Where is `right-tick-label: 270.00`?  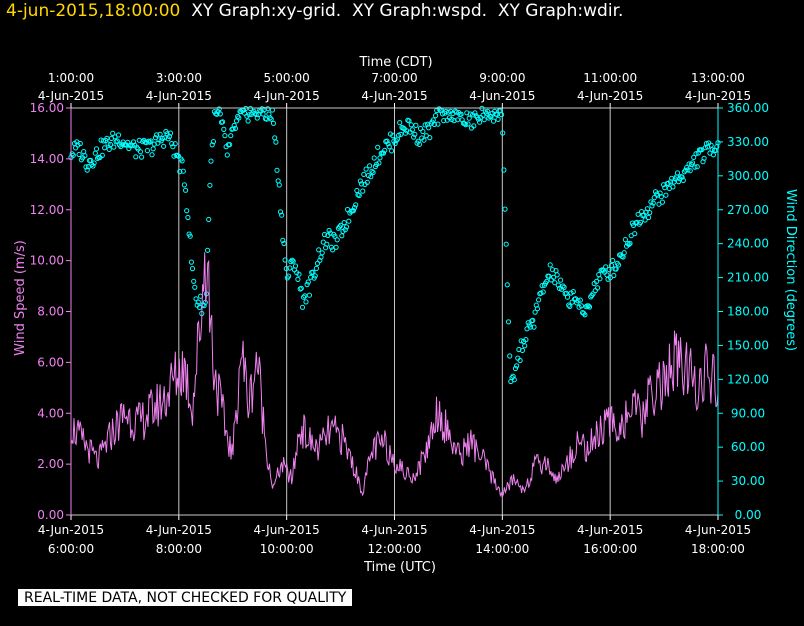
right-tick-label: 270.00 is located at coordinates (748, 210).